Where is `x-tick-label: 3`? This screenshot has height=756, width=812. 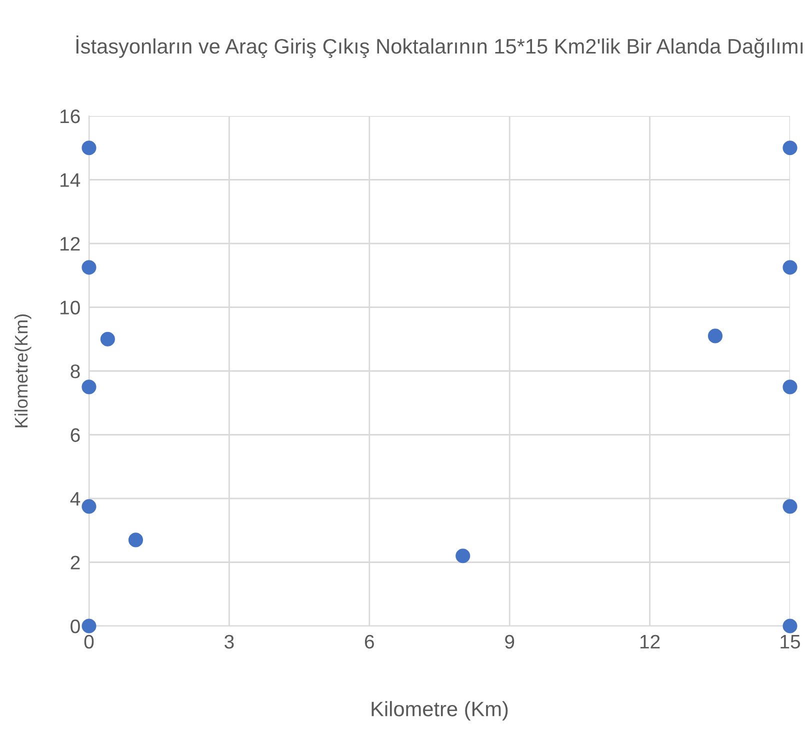
x-tick-label: 3 is located at coordinates (229, 641).